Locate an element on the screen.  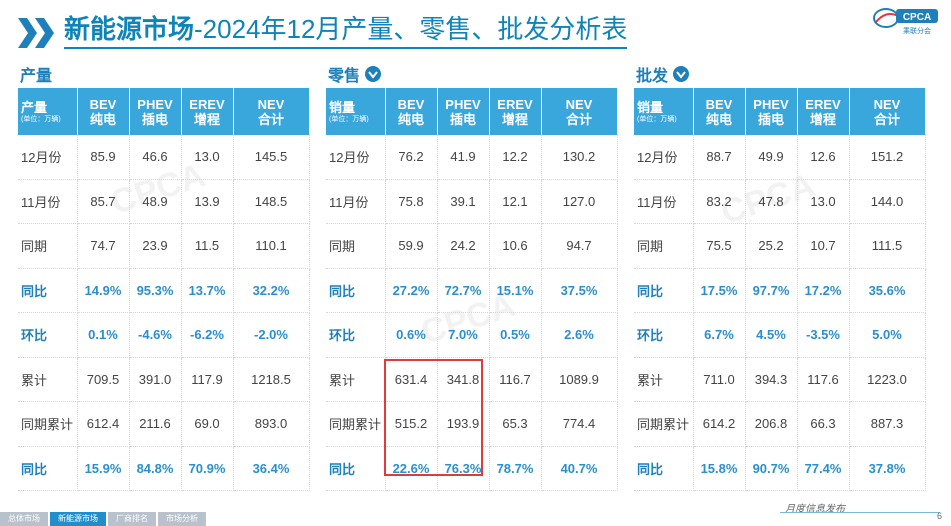
table-cell: 1223.0 is located at coordinates (887, 379).